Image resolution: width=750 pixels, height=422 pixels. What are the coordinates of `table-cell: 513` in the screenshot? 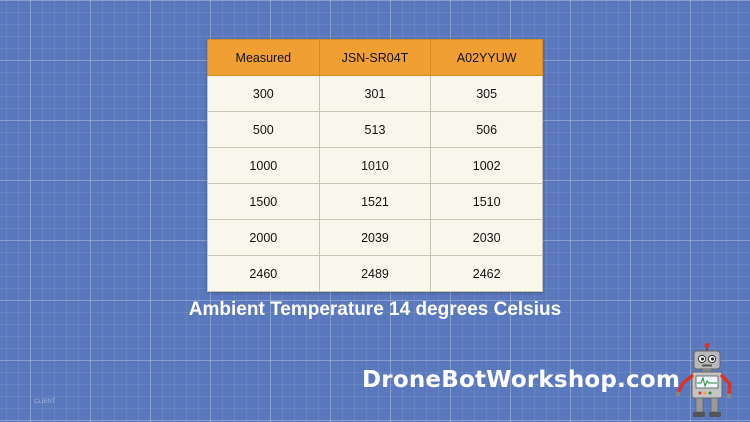 It's located at (375, 129).